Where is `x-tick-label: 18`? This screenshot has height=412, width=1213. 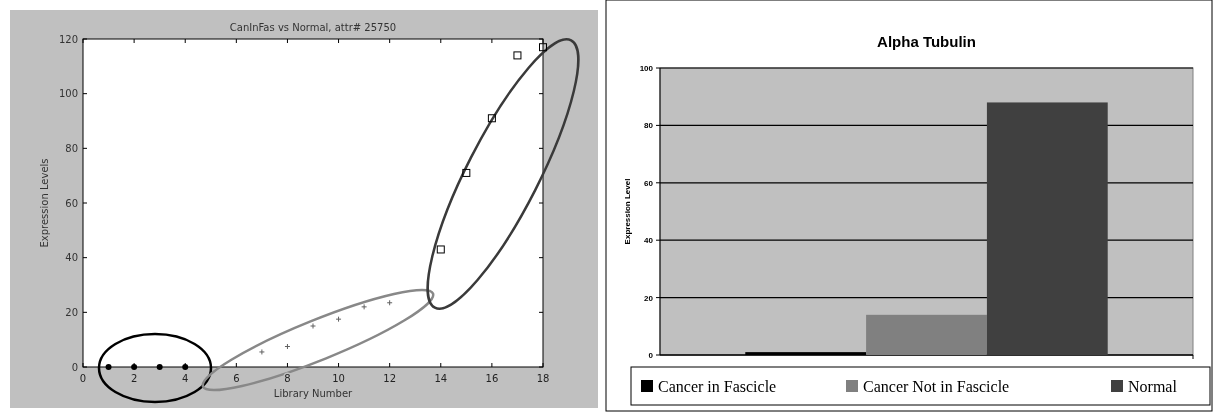
x-tick-label: 18 is located at coordinates (543, 378).